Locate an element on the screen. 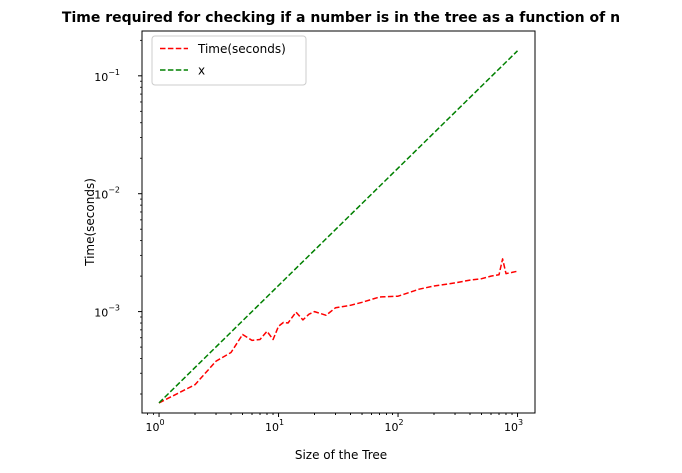 Image resolution: width=682 pixels, height=473 pixels. x-tick-label-1: 10¹ is located at coordinates (274, 426).